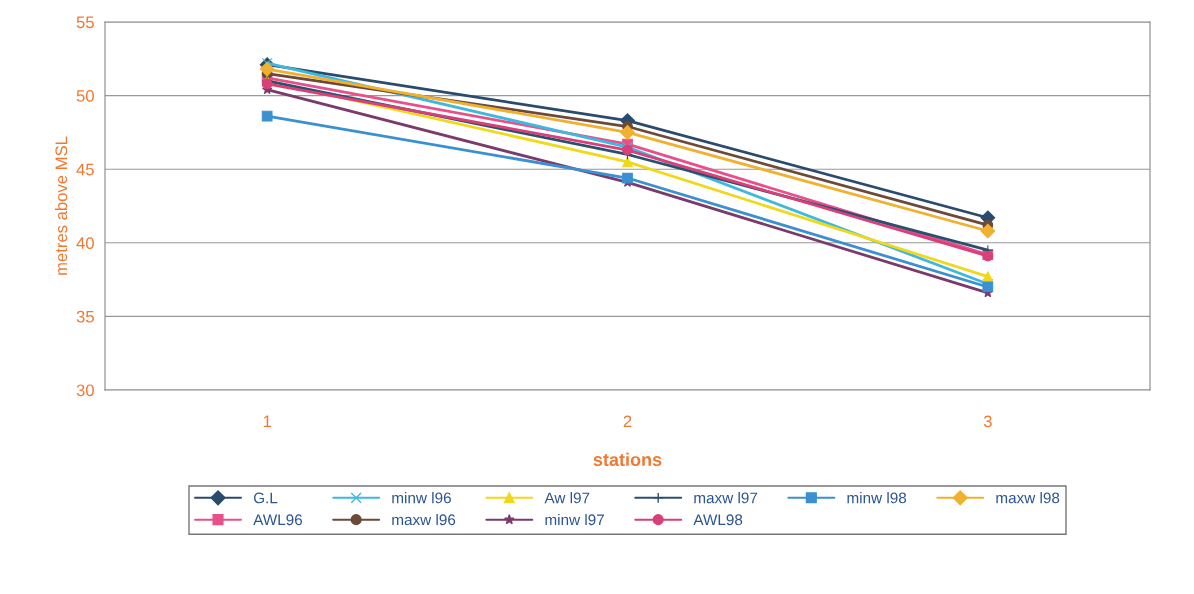 The width and height of the screenshot is (1194, 594). What do you see at coordinates (627, 421) in the screenshot?
I see `x-tick-label: 2` at bounding box center [627, 421].